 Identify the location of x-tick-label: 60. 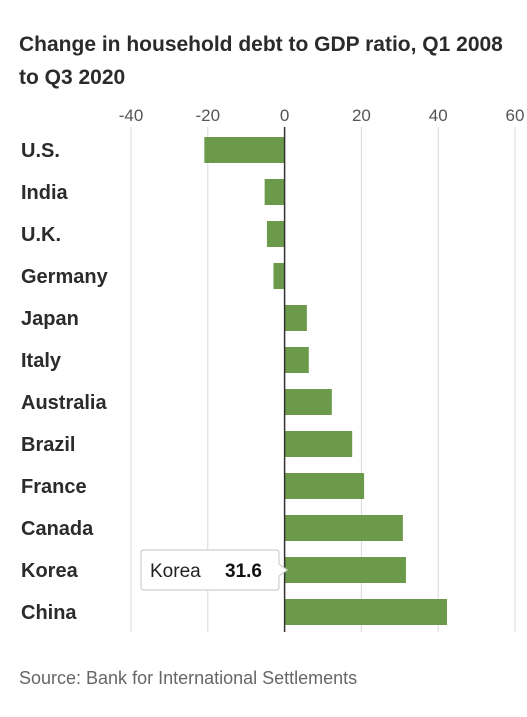
(515, 115).